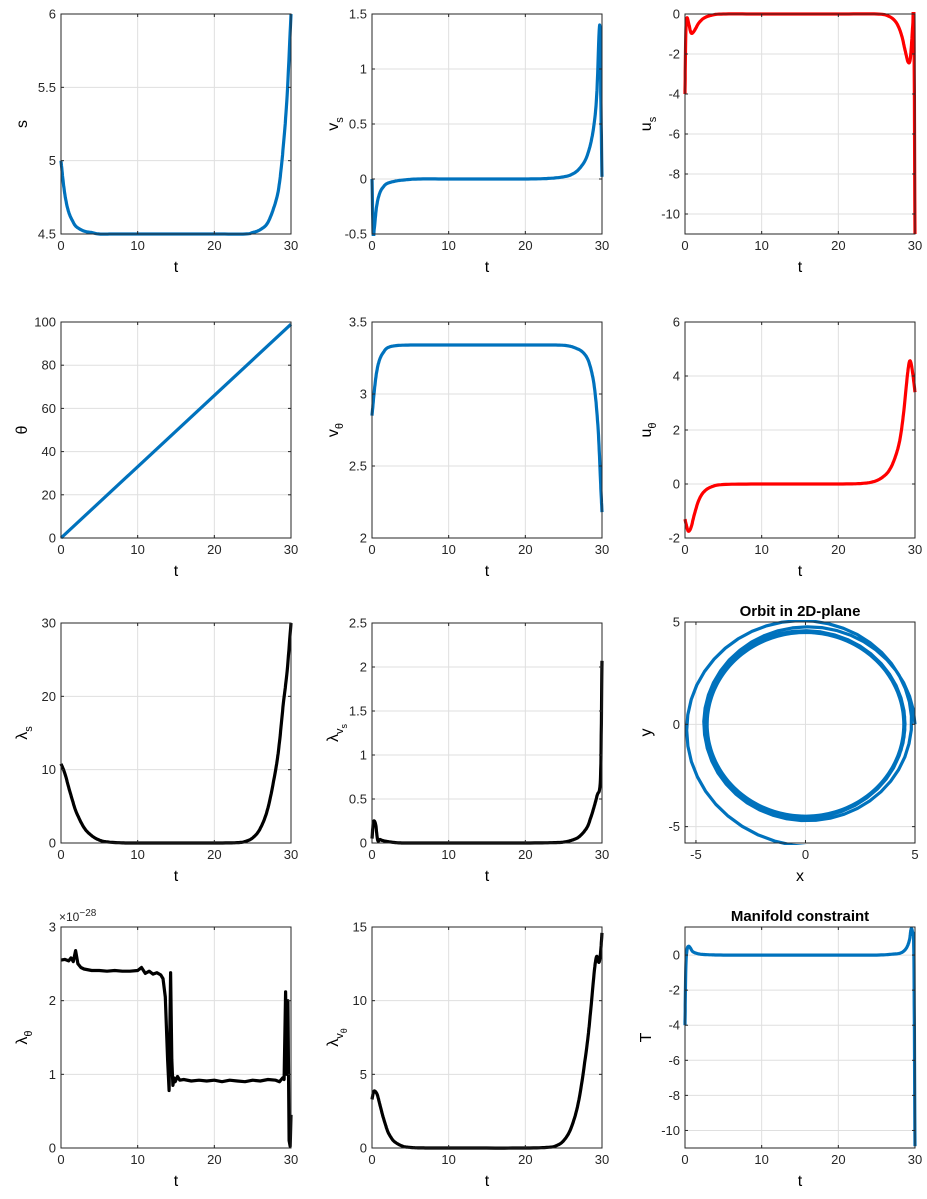 This screenshot has width=927, height=1199. What do you see at coordinates (674, 134) in the screenshot?
I see `y-tick-label: -6` at bounding box center [674, 134].